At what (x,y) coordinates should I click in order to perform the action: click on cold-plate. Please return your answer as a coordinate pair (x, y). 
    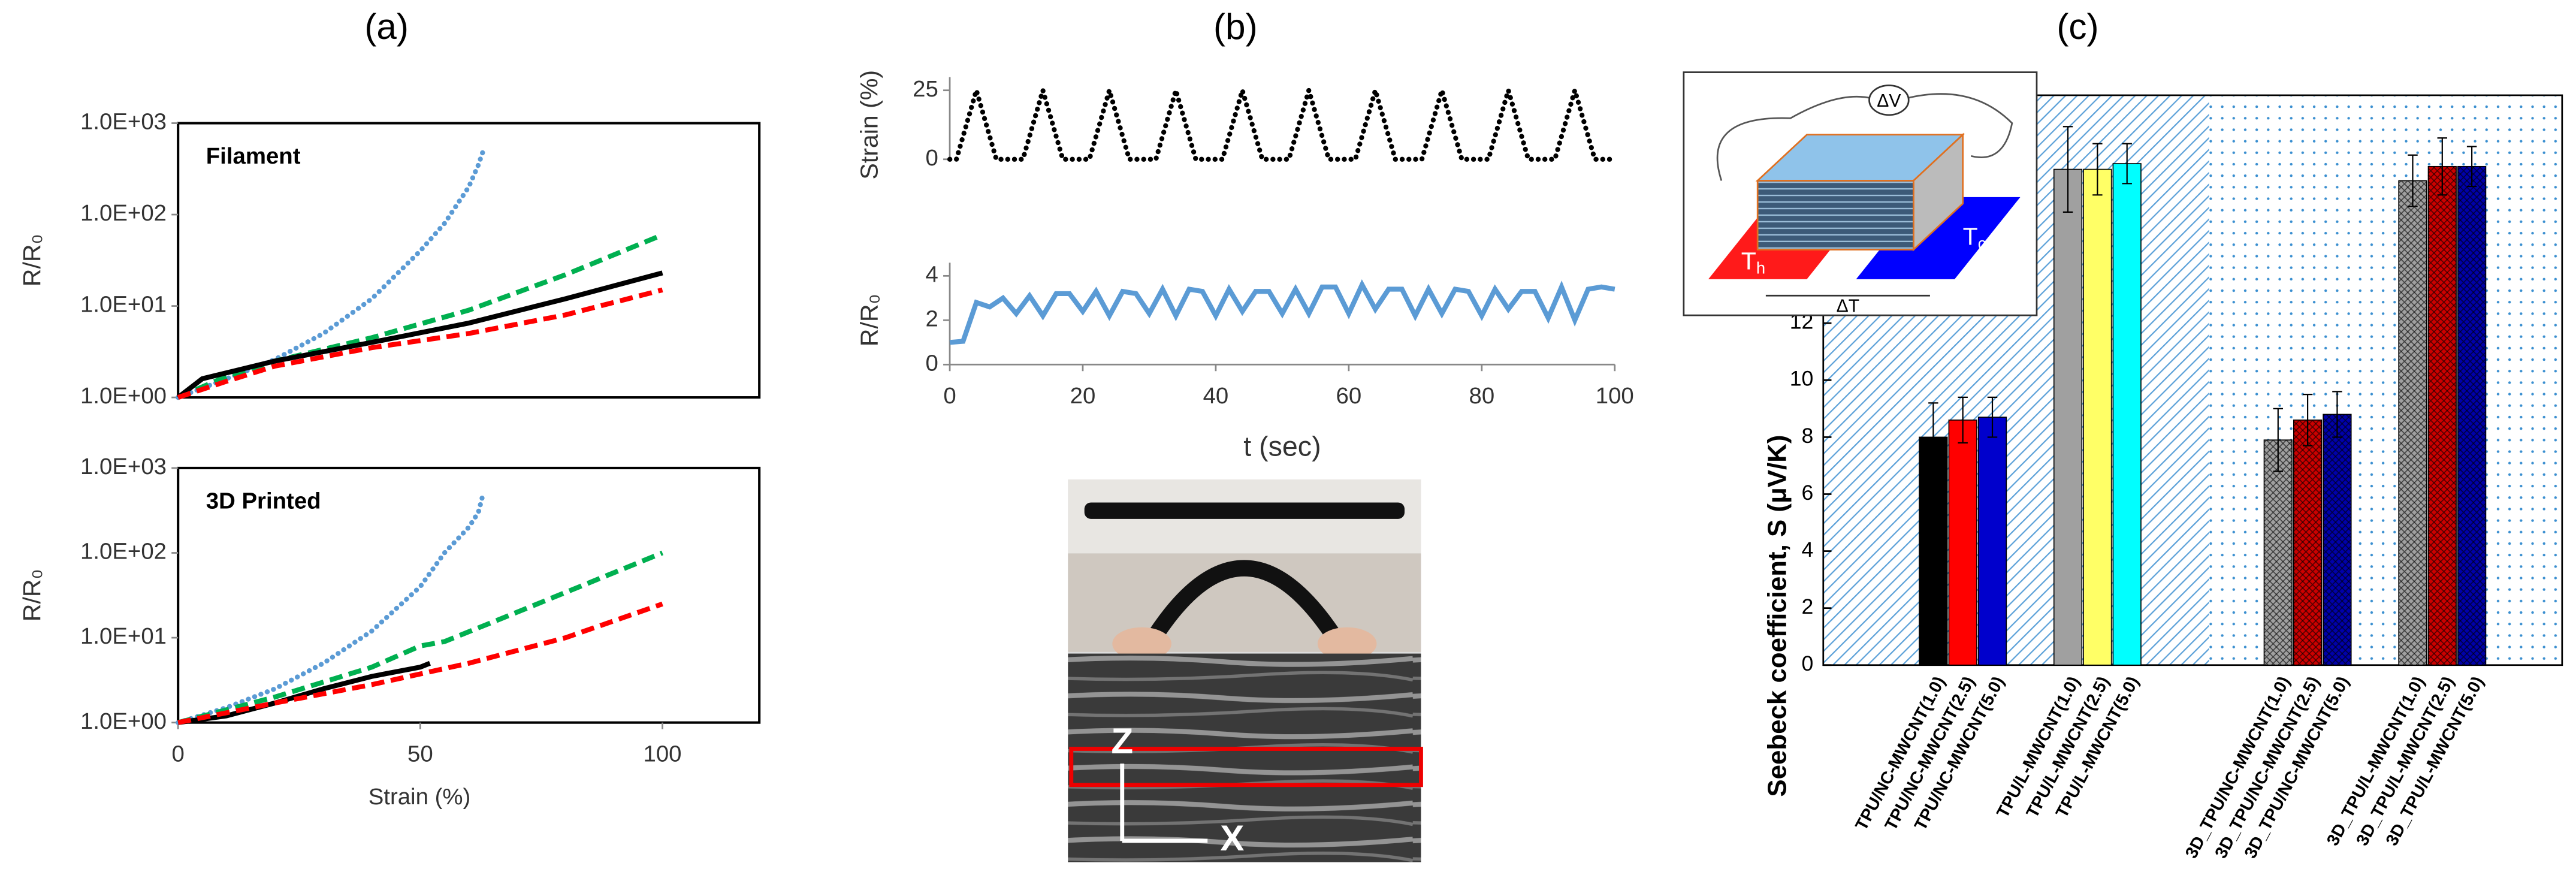
    Looking at the image, I should click on (1939, 238).